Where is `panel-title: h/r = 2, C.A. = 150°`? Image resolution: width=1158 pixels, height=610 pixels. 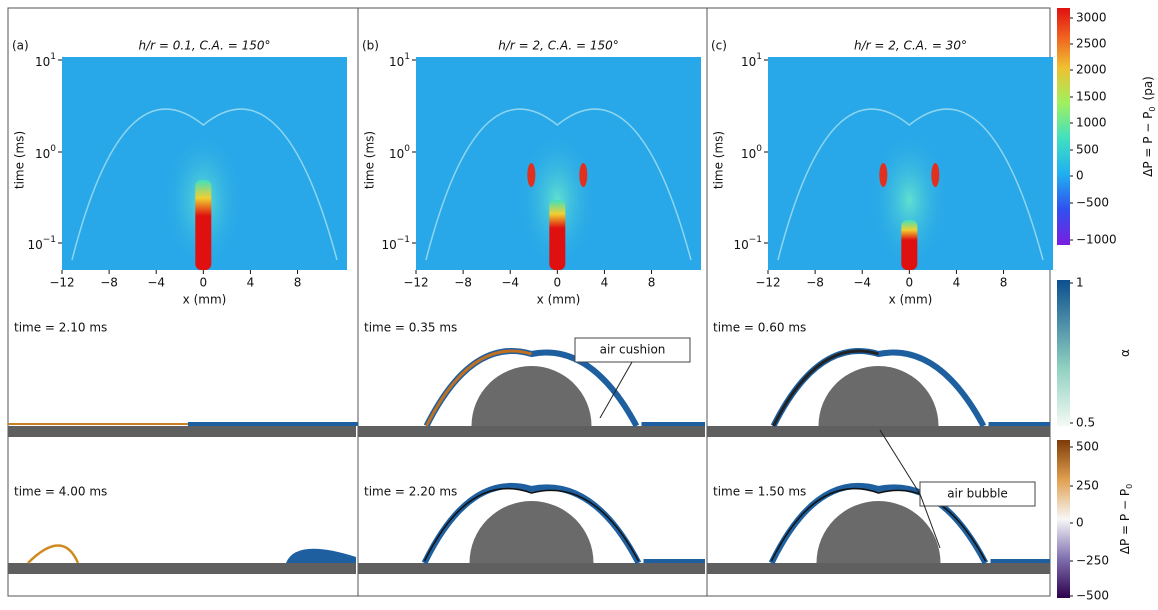
panel-title: h/r = 2, C.A. = 150° is located at coordinates (558, 46).